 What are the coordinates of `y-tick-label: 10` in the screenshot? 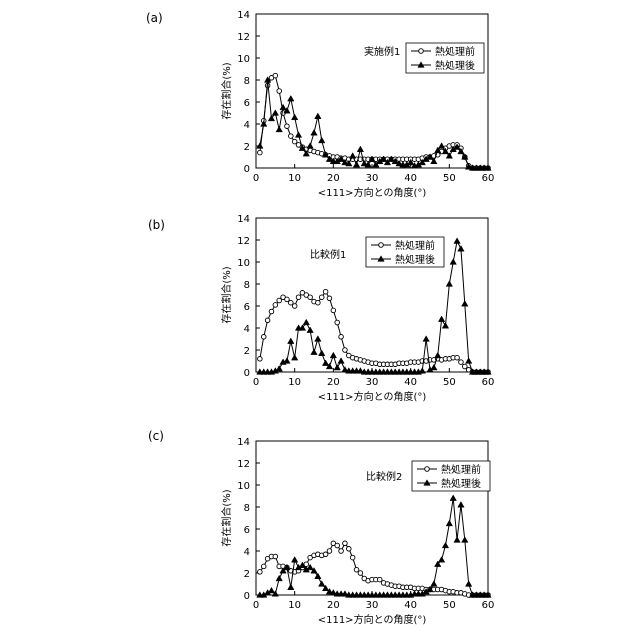 It's located at (243, 263).